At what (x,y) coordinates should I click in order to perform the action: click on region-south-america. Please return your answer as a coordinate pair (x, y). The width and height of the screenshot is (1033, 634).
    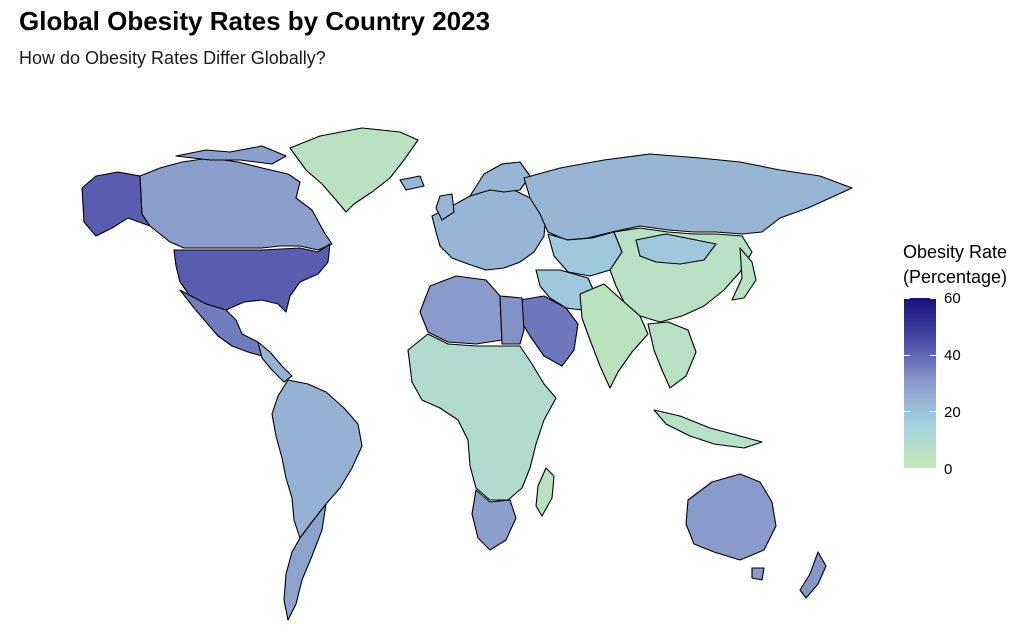
    Looking at the image, I should click on (317, 459).